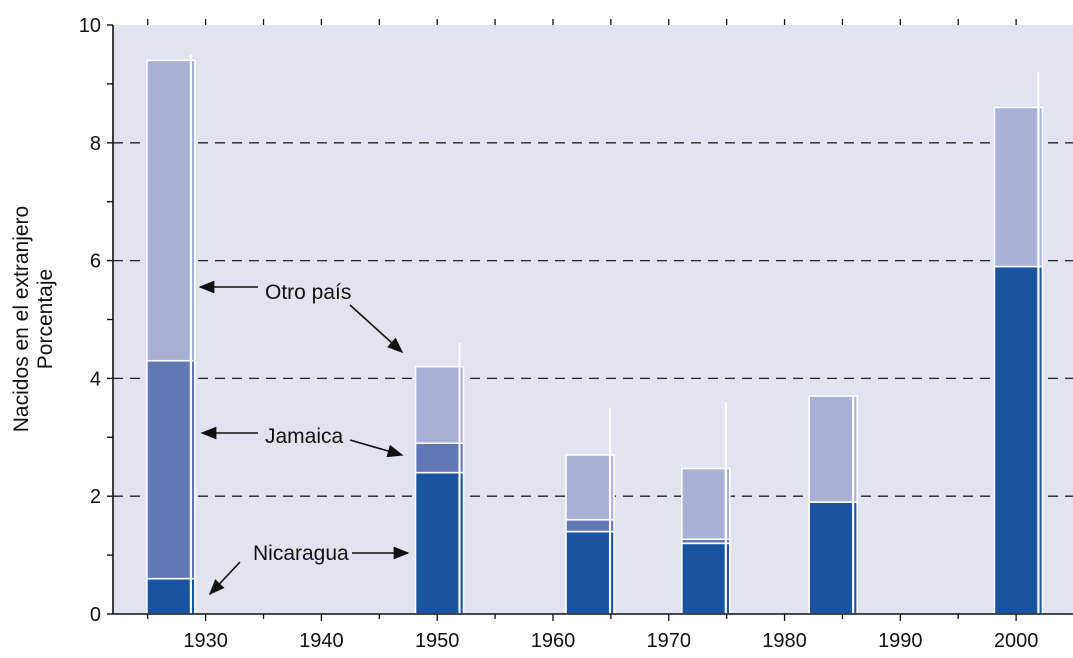  I want to click on y-tick-label: 2, so click(95, 497).